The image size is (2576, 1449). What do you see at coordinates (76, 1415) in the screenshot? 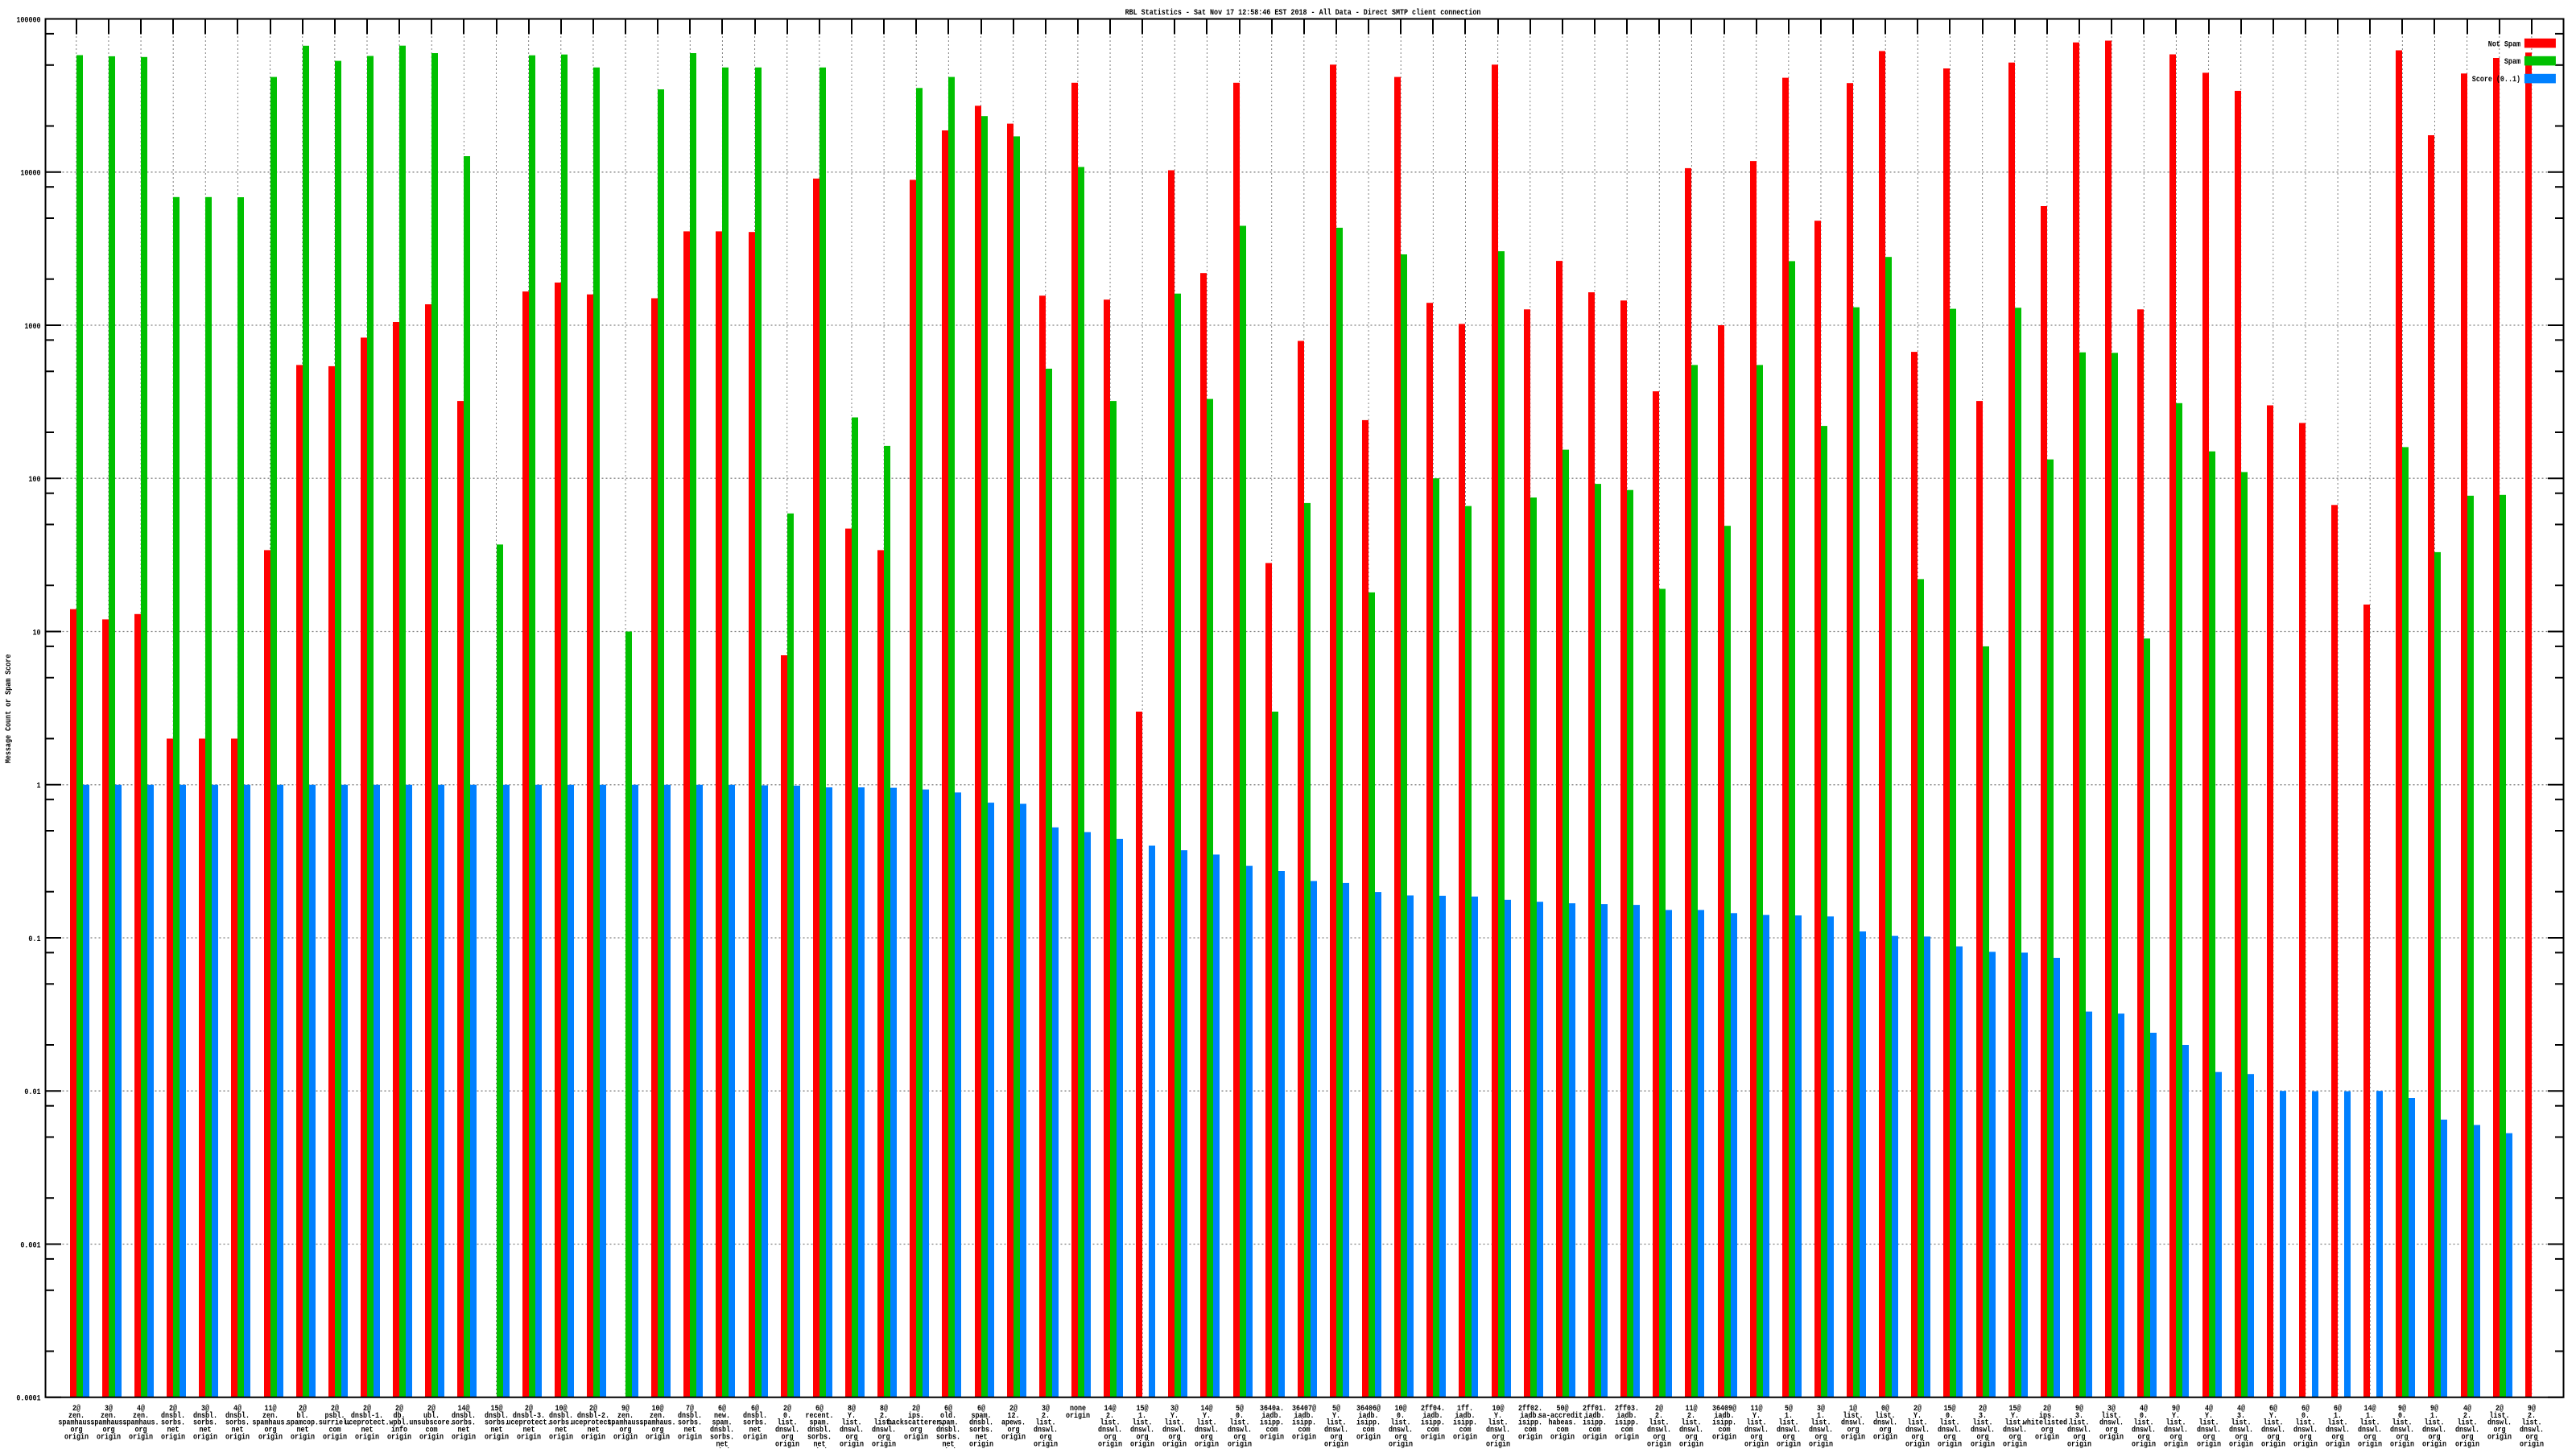
I see `svg-text: zen.` at bounding box center [76, 1415].